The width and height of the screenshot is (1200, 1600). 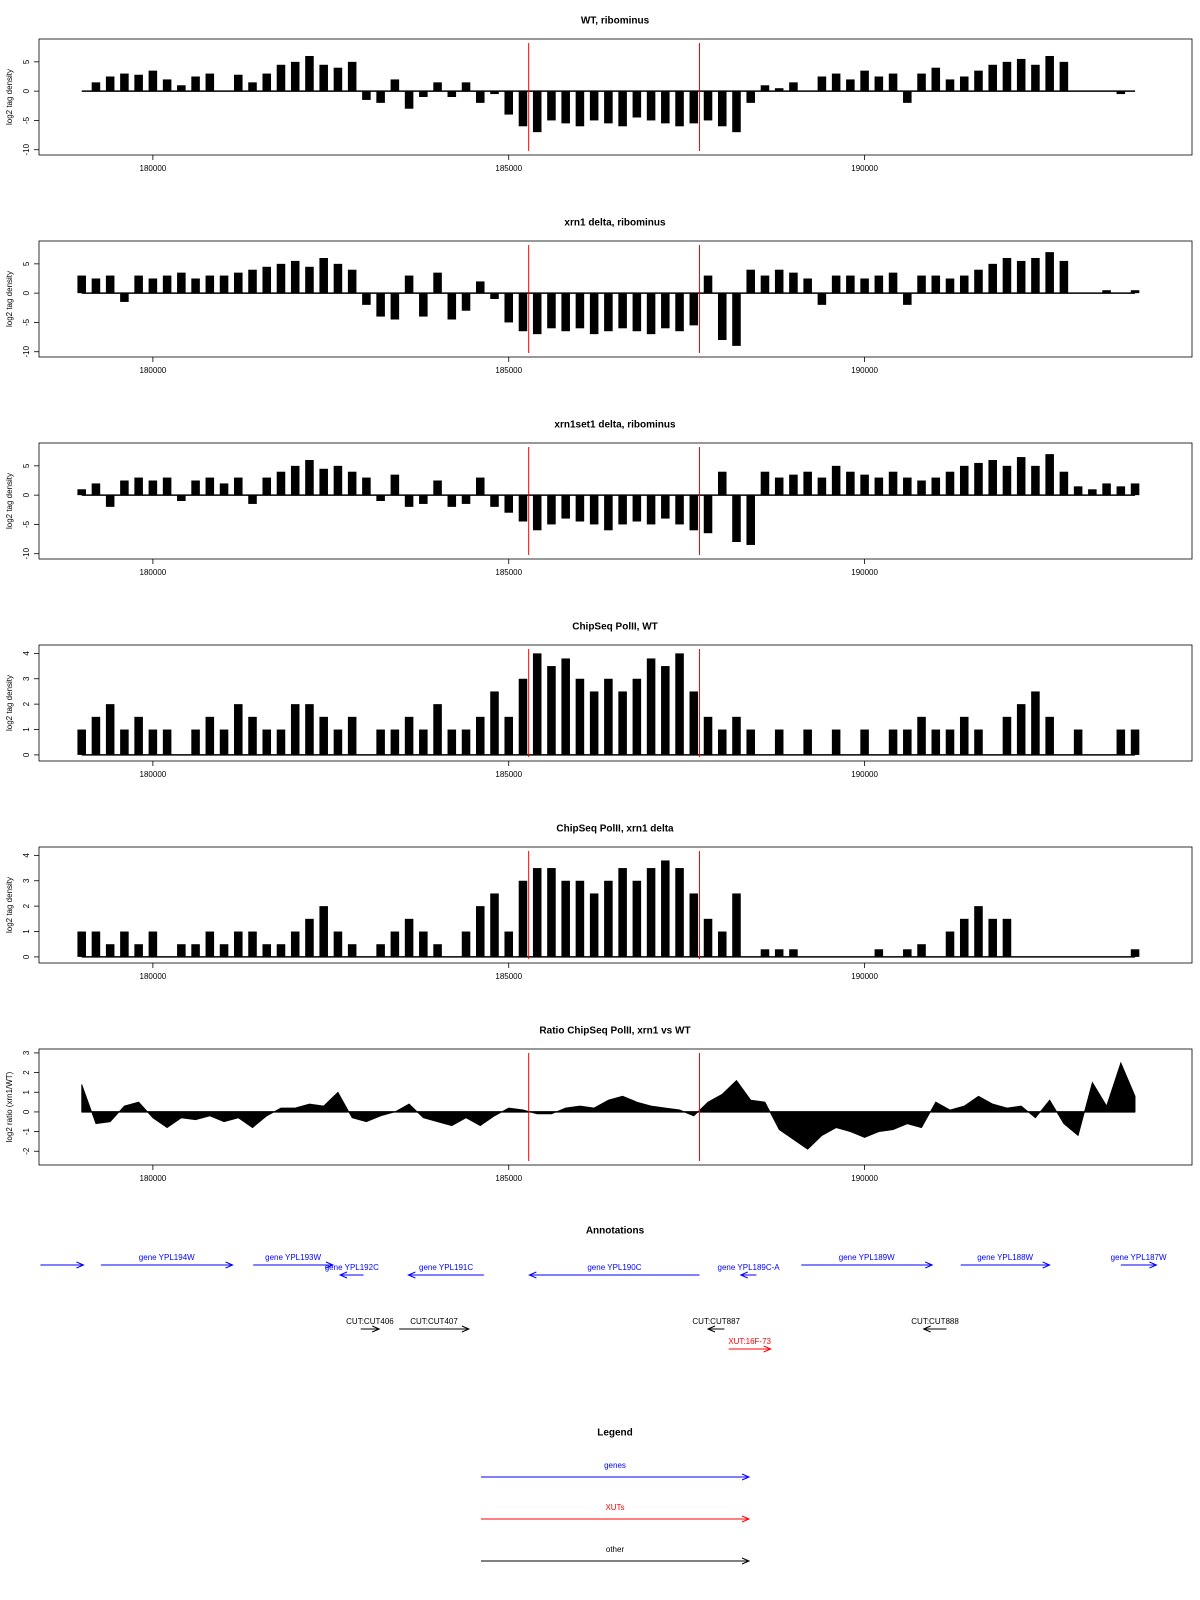 What do you see at coordinates (1005, 1257) in the screenshot?
I see `feature-label: gene YPL188W` at bounding box center [1005, 1257].